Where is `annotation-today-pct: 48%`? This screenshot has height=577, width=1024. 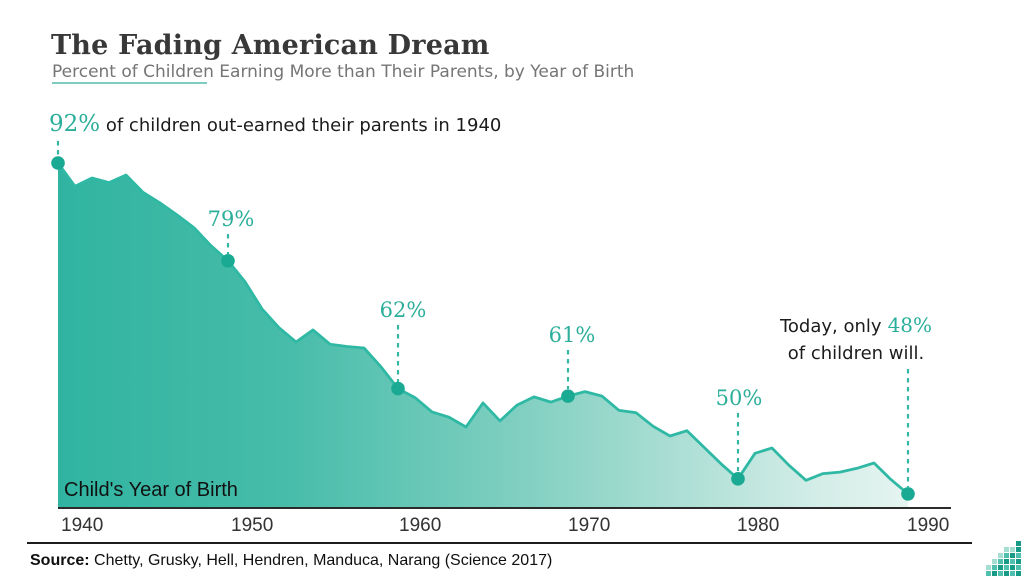 annotation-today-pct: 48% is located at coordinates (910, 325).